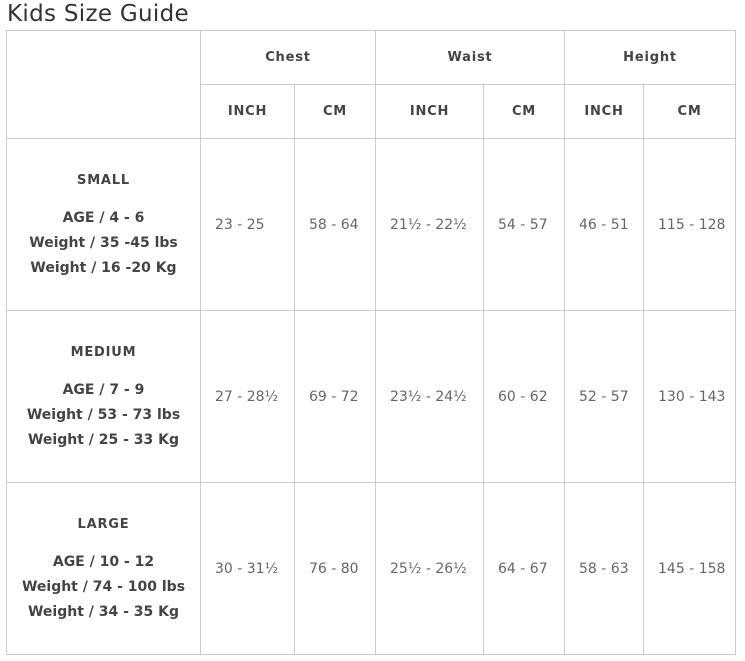 Image resolution: width=745 pixels, height=661 pixels. I want to click on age-label: AGE / 7 - 9, so click(103, 390).